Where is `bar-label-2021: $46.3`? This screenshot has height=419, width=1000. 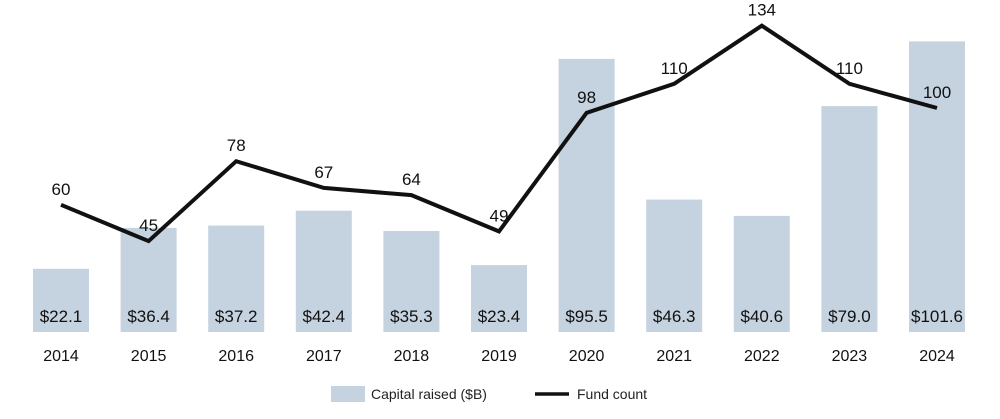 bar-label-2021: $46.3 is located at coordinates (674, 316).